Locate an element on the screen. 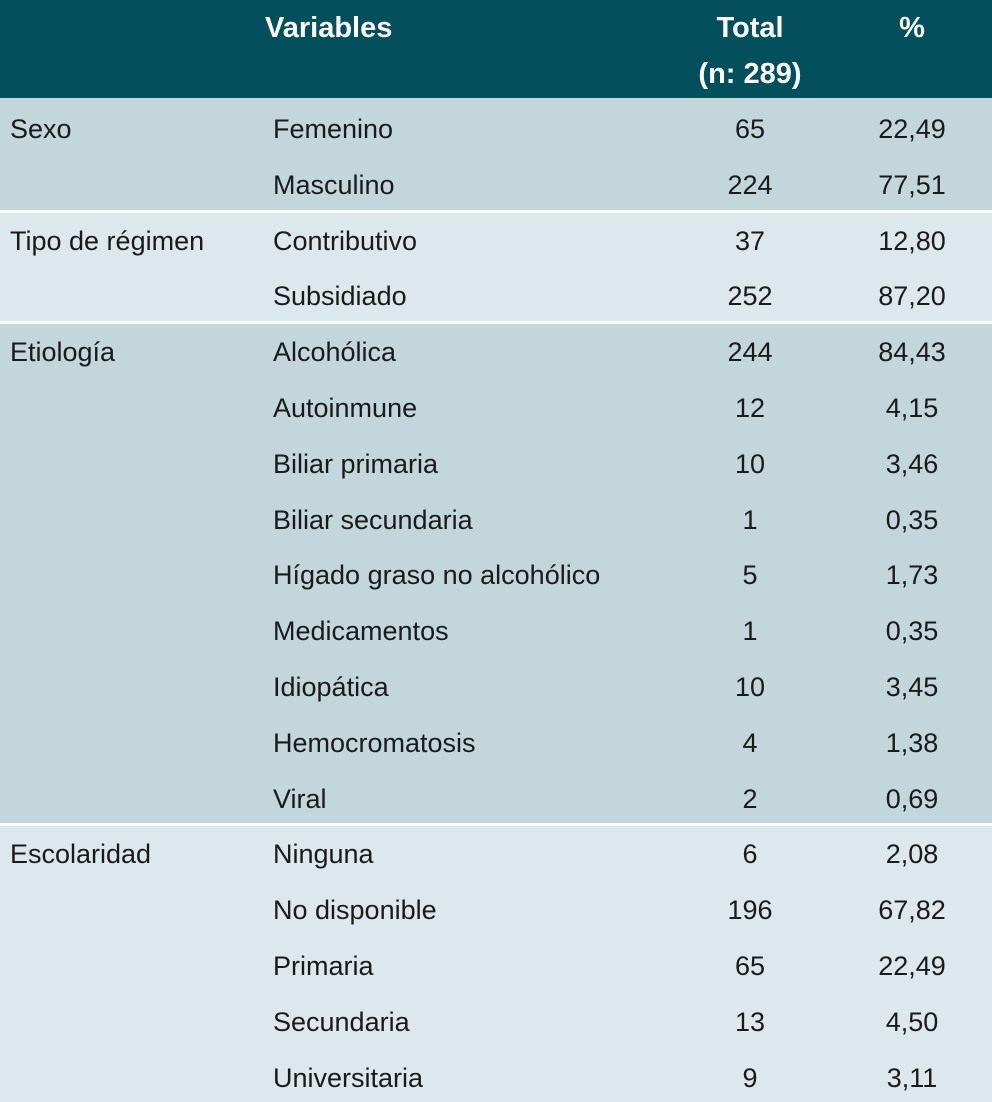  variable: Biliar primaria is located at coordinates (356, 463).